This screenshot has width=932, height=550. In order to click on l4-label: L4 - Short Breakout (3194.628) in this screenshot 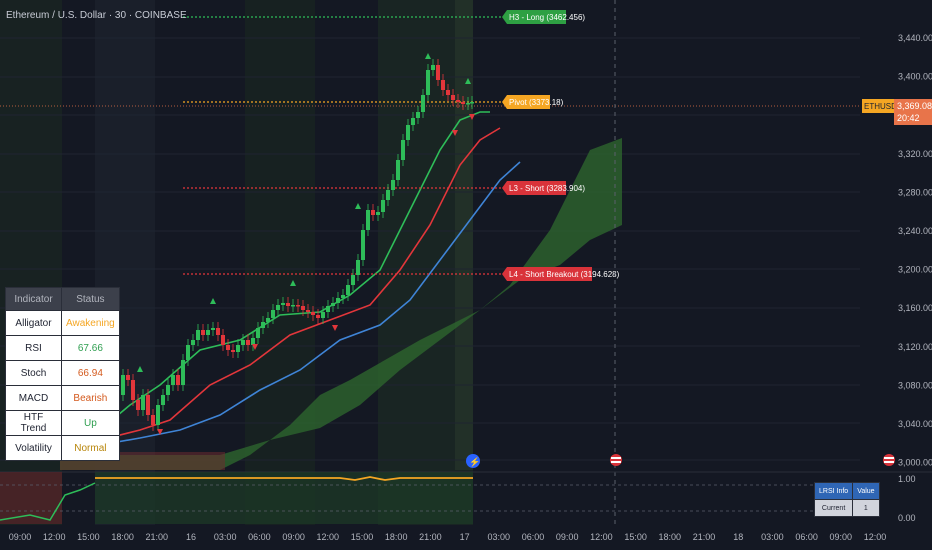, I will do `click(561, 274)`.